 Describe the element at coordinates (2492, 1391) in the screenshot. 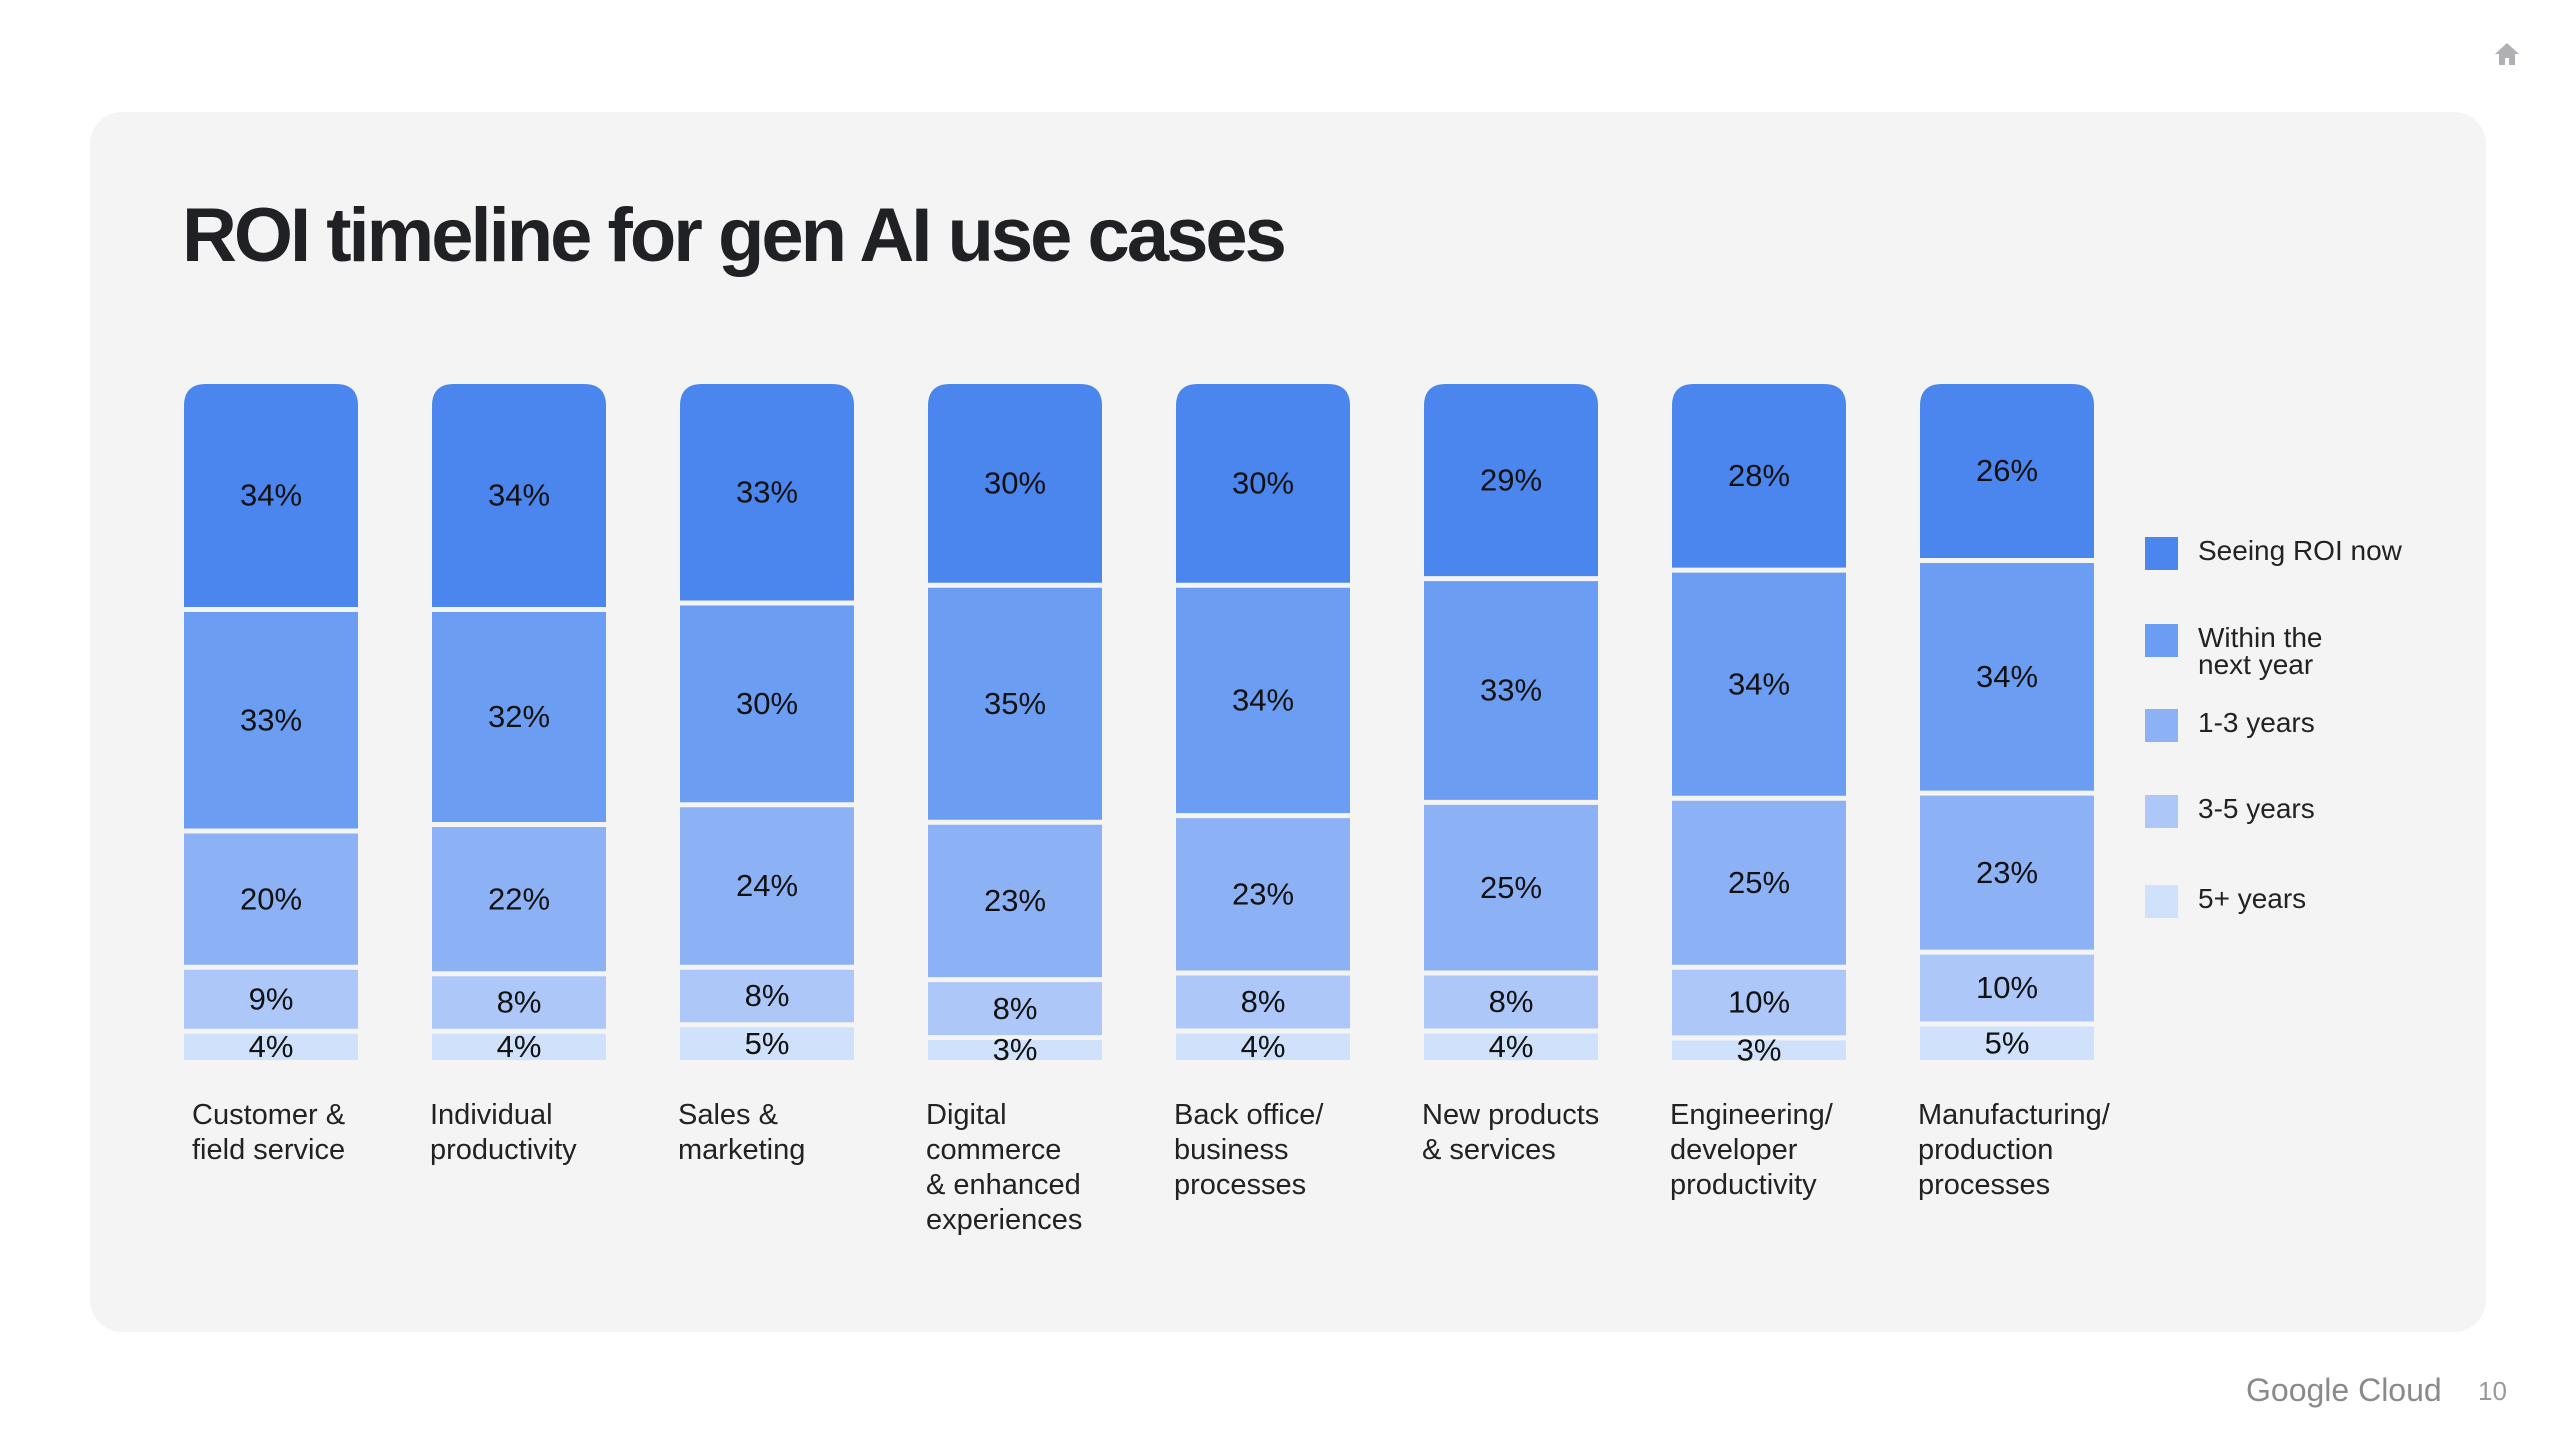

I see `page-number: 10` at that location.